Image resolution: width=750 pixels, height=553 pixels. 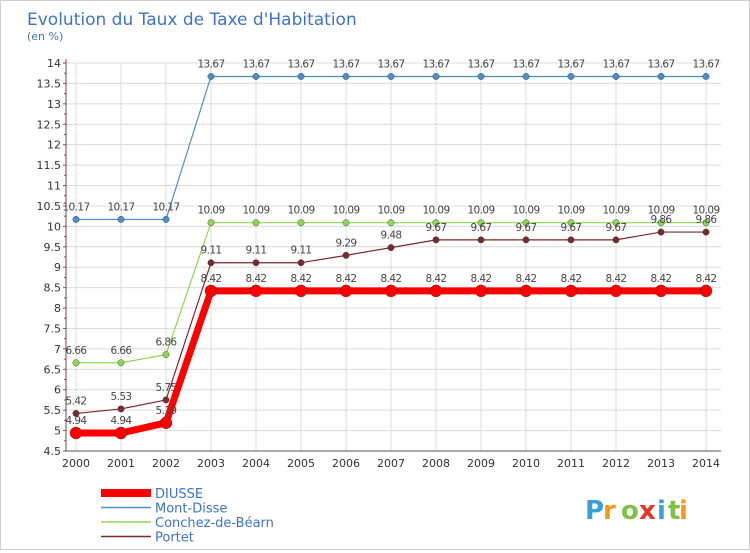 I want to click on x-tick-label: 2009, so click(x=481, y=463).